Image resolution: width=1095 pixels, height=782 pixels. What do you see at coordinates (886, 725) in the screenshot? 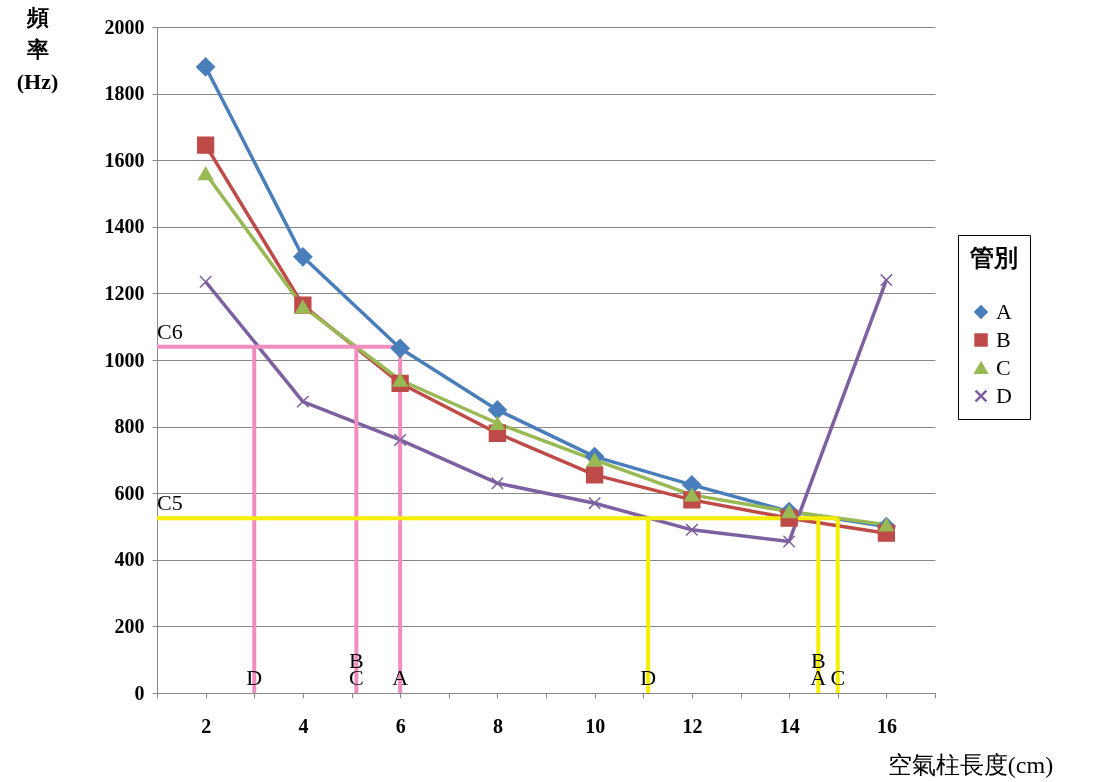
I see `x-tick-label: 16` at bounding box center [886, 725].